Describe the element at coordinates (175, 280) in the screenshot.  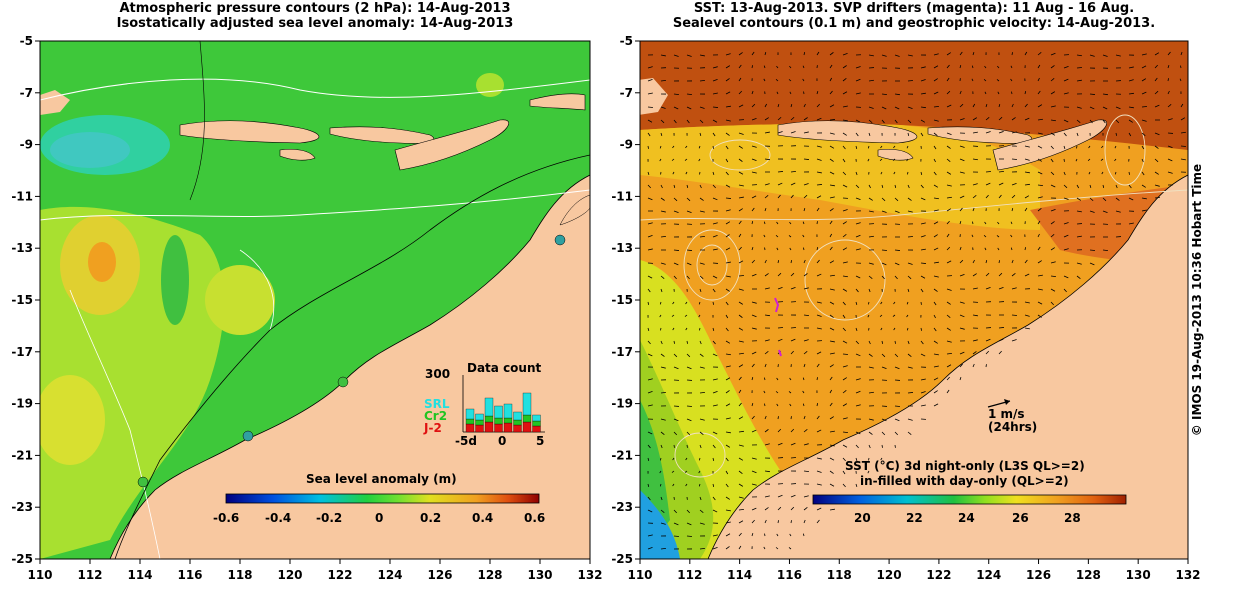
I see `sla-patch-green` at that location.